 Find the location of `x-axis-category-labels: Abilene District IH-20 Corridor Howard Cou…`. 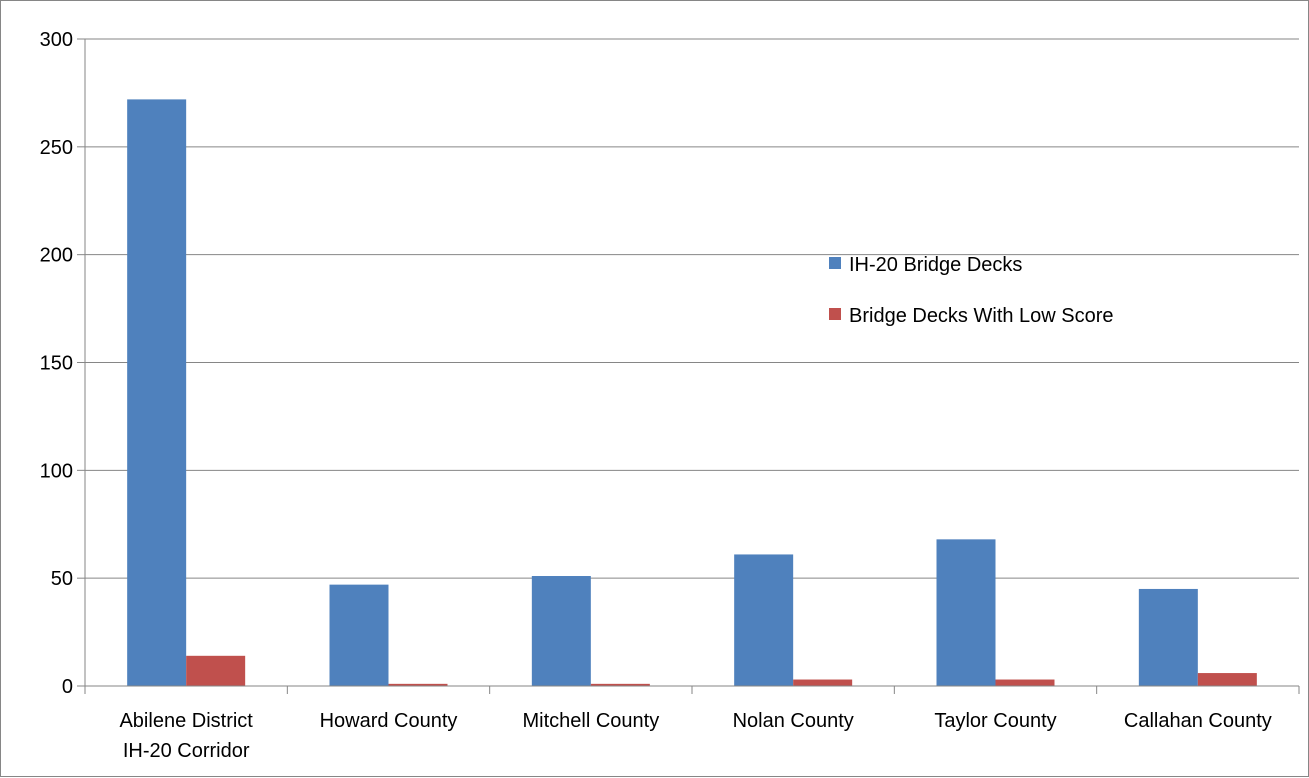

x-axis-category-labels: Abilene District IH-20 Corridor Howard Cou… is located at coordinates (695, 736).